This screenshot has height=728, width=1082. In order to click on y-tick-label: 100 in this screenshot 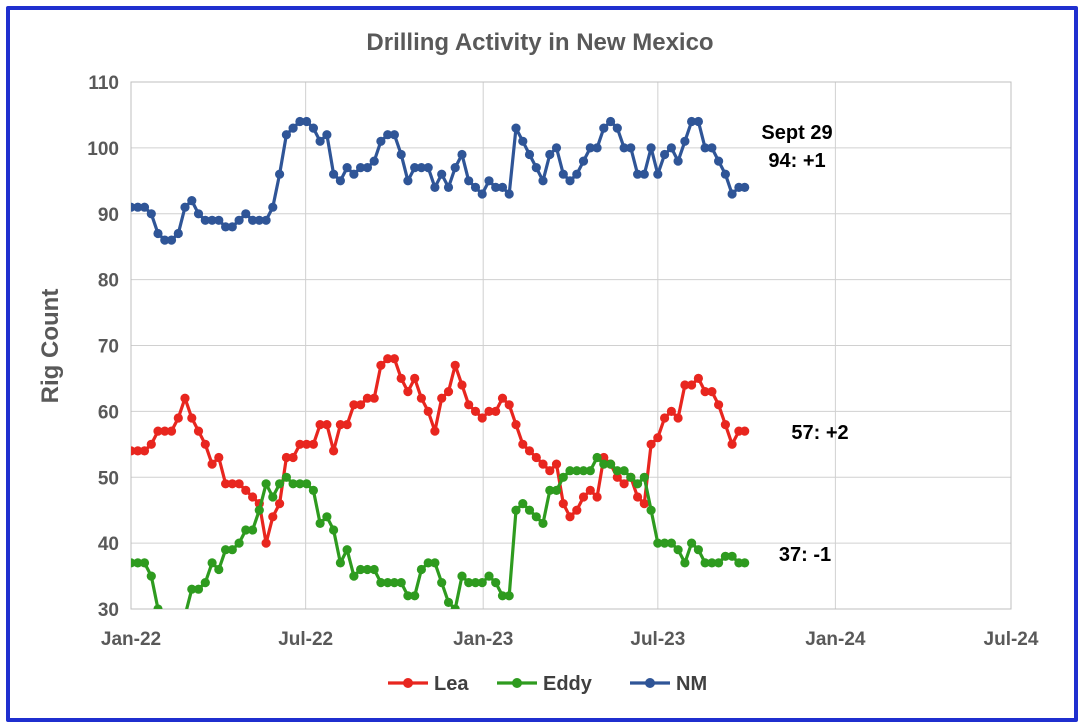, I will do `click(103, 149)`.